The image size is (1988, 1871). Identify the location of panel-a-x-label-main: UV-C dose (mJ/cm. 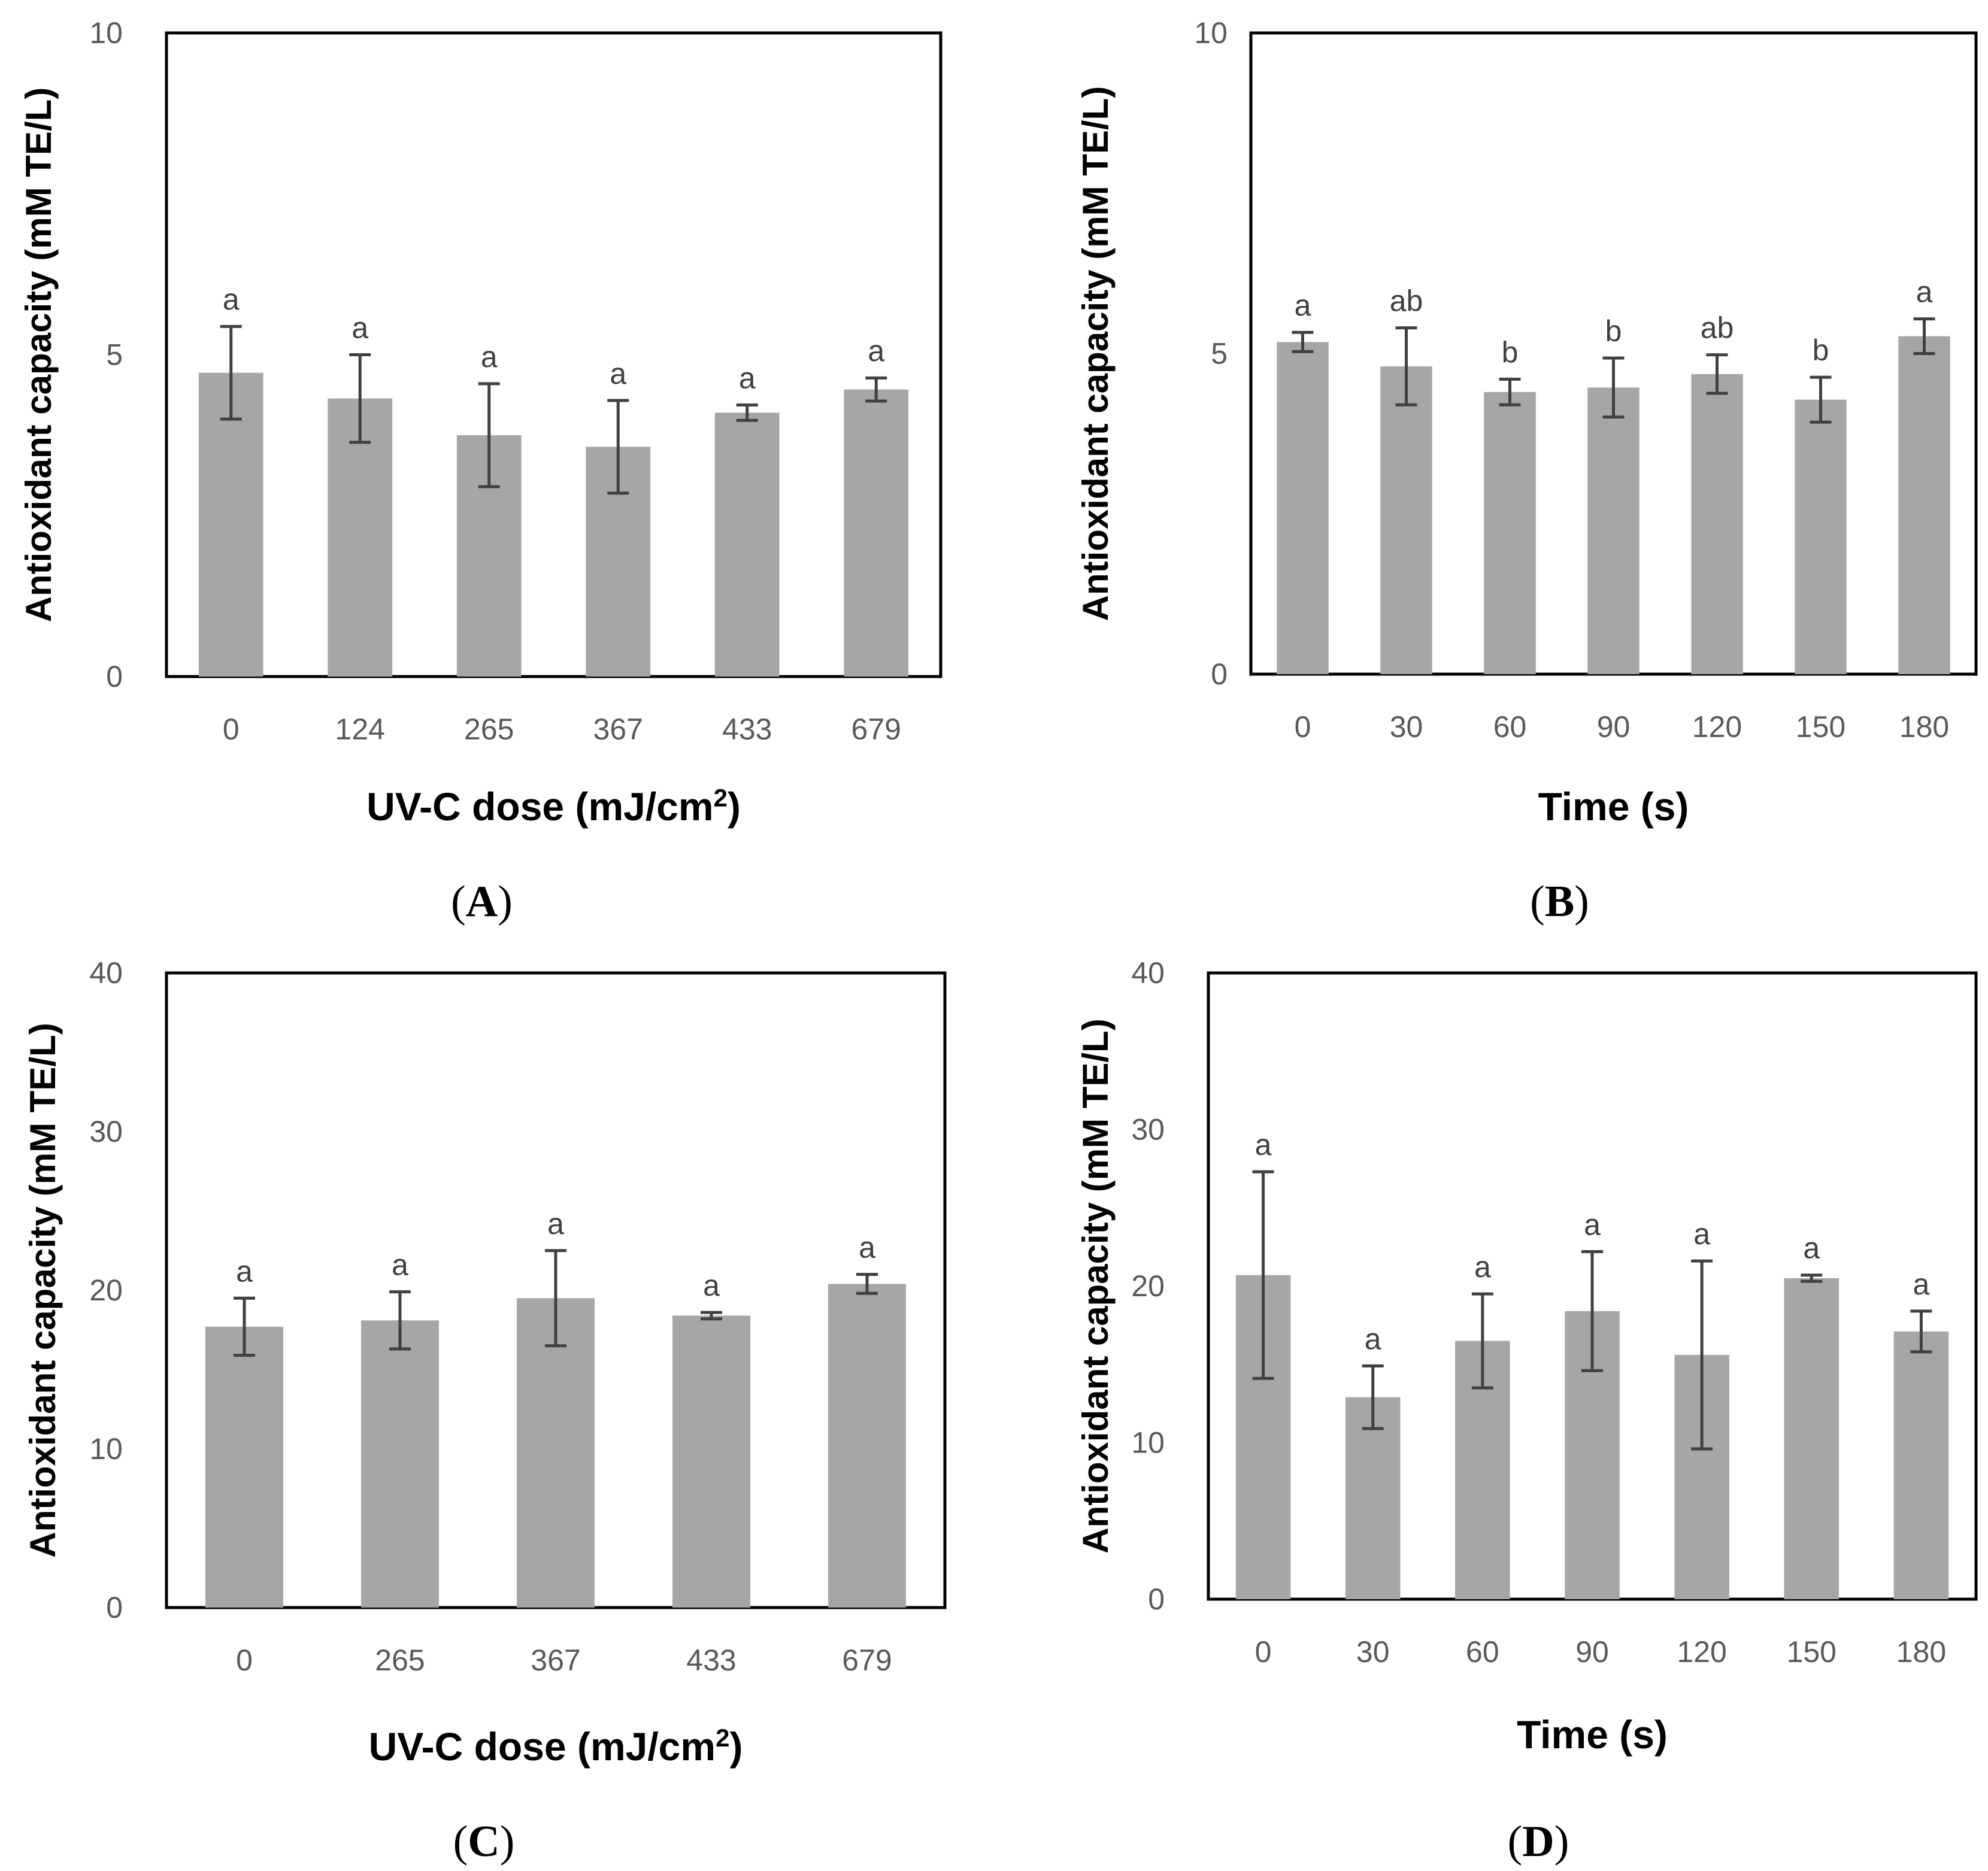
(540, 807).